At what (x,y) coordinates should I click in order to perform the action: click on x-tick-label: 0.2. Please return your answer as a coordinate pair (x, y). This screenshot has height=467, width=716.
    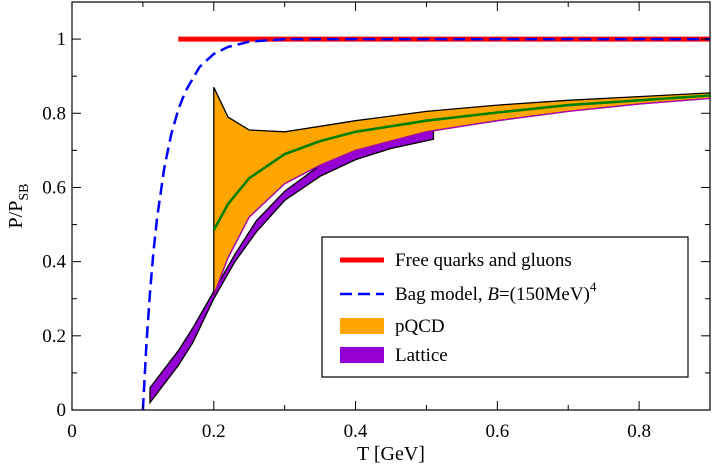
    Looking at the image, I should click on (214, 431).